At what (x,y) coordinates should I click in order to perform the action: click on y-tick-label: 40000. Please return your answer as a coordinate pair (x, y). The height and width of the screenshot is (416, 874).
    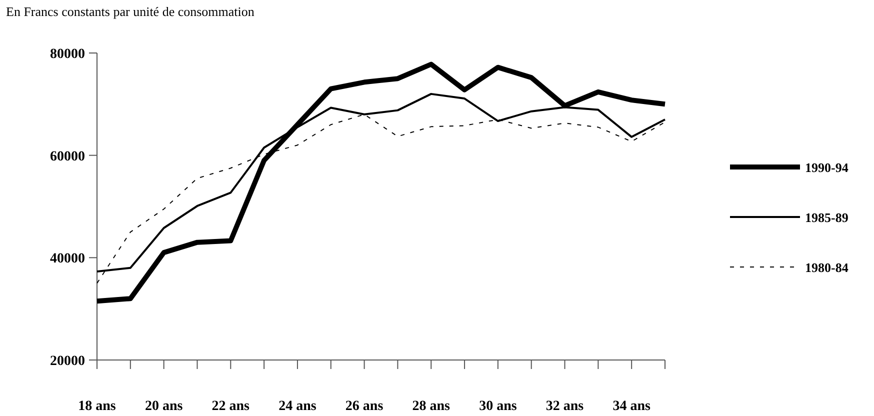
    Looking at the image, I should click on (67, 259).